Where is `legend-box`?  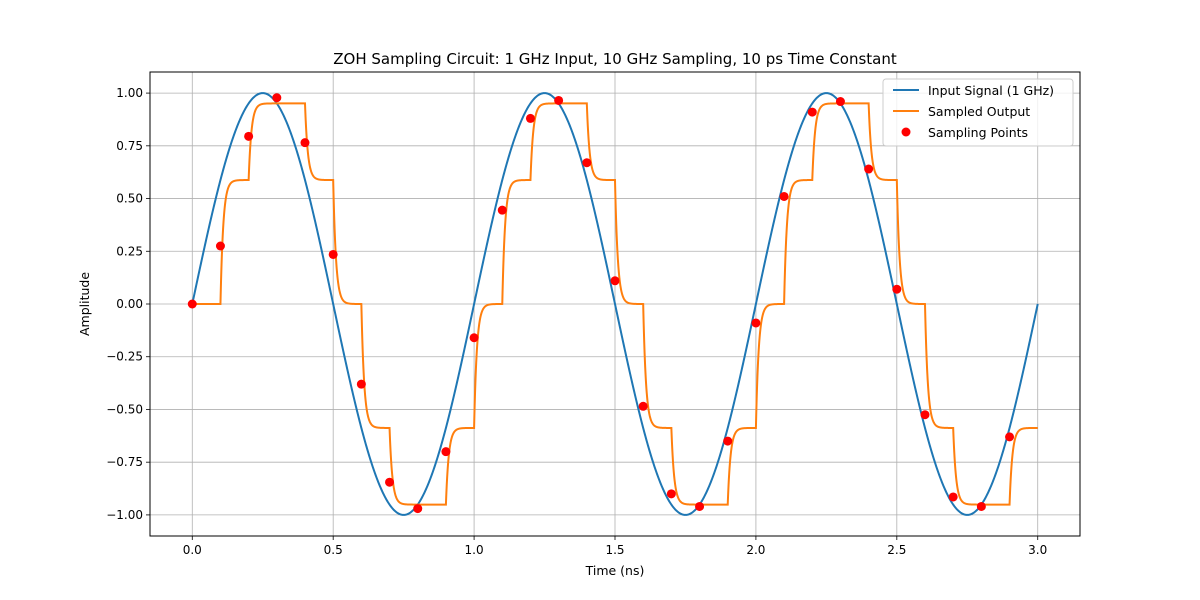
legend-box is located at coordinates (978, 112).